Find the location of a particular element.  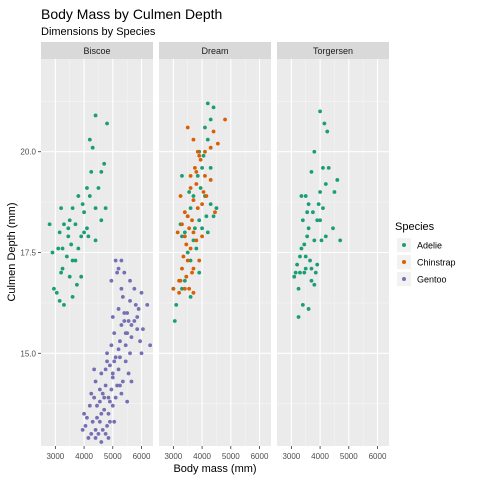

legend-title: Species is located at coordinates (415, 227).